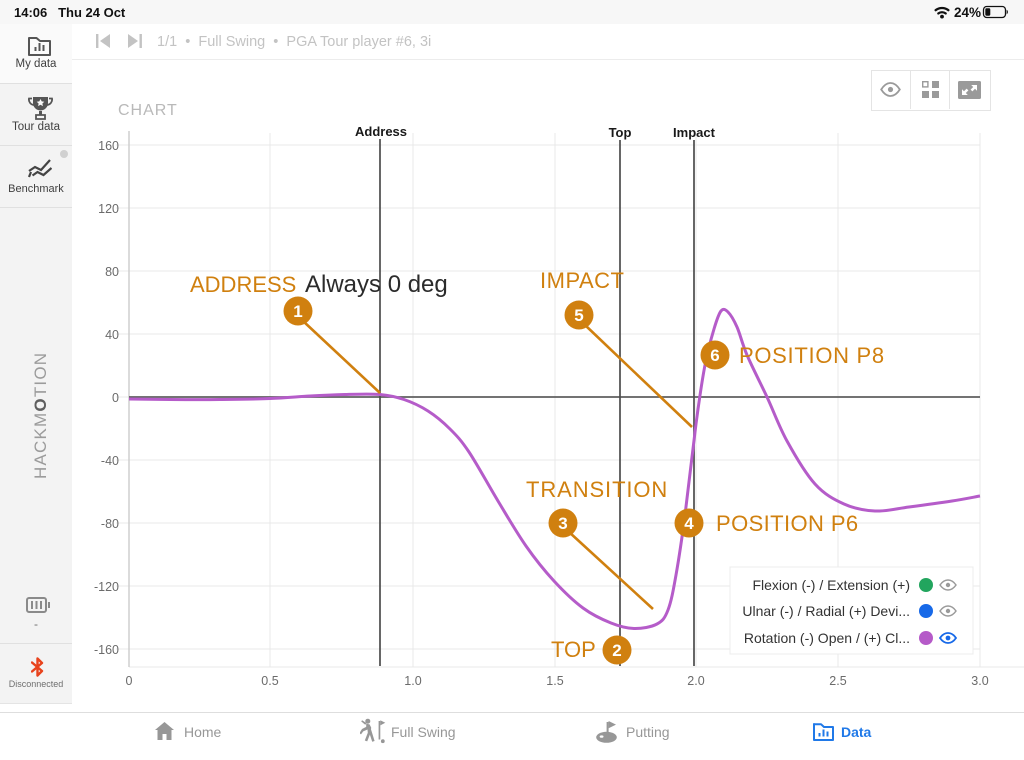 The height and width of the screenshot is (760, 1024). I want to click on svg-text: 40, so click(112, 335).